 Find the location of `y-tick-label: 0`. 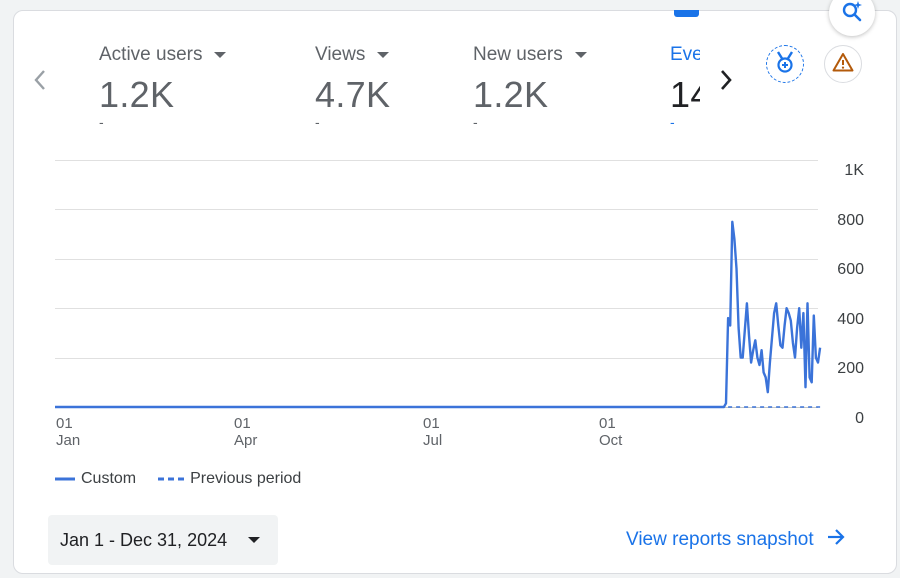

y-tick-label: 0 is located at coordinates (859, 418).